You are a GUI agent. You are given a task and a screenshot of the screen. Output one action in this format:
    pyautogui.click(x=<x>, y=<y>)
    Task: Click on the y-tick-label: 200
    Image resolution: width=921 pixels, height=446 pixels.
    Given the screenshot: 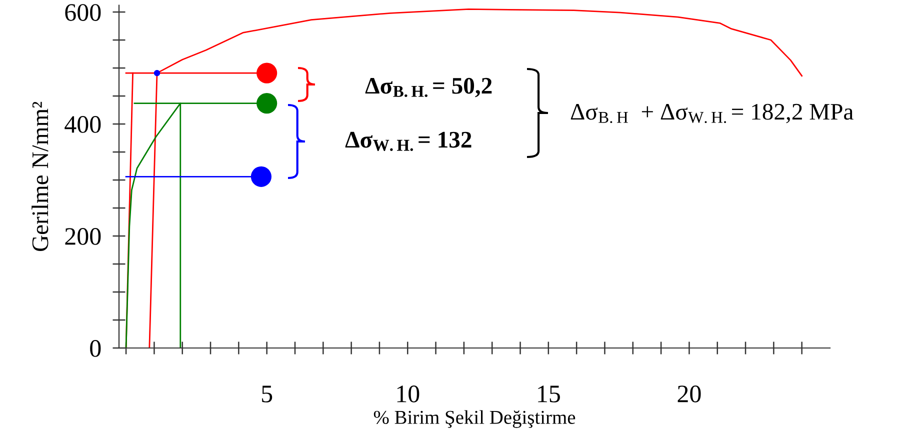 What is the action you would take?
    pyautogui.click(x=83, y=236)
    